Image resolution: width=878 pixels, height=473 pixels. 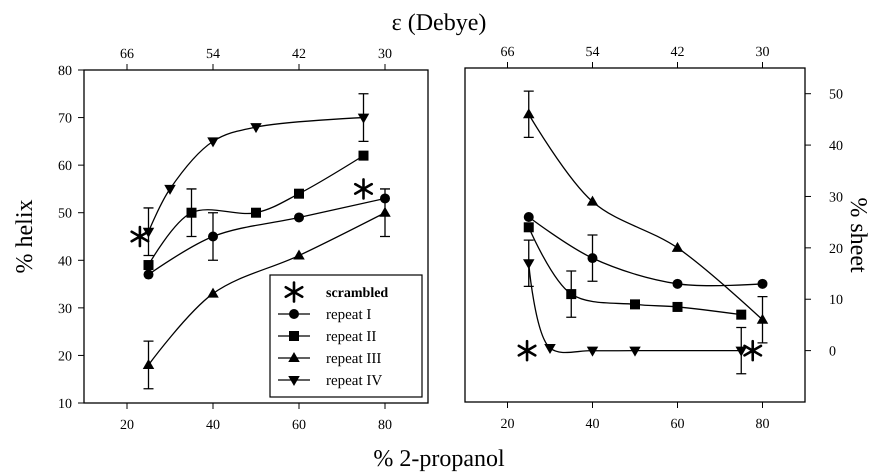 What do you see at coordinates (836, 95) in the screenshot?
I see `y2-tick-label: 50` at bounding box center [836, 95].